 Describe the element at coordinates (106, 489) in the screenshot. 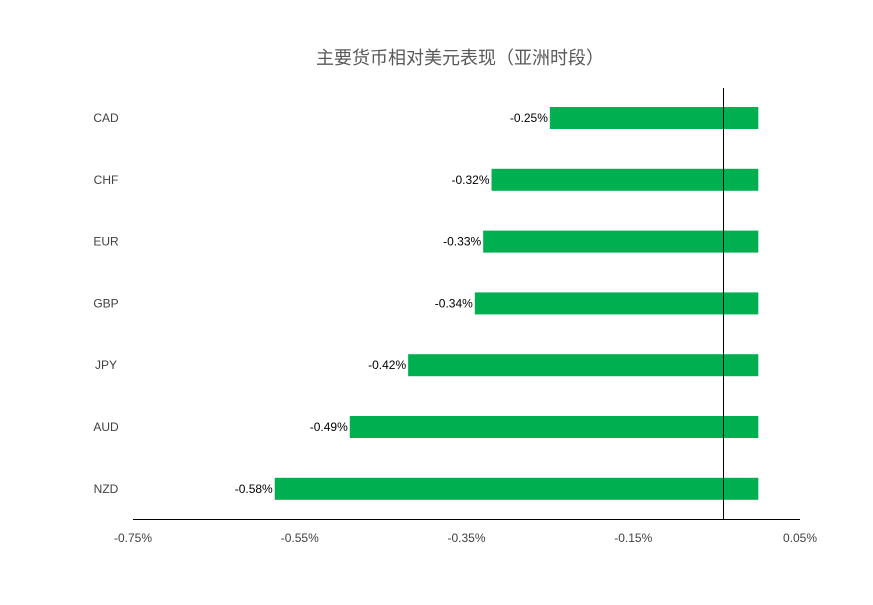

I see `category-label-nzd: NZD` at that location.